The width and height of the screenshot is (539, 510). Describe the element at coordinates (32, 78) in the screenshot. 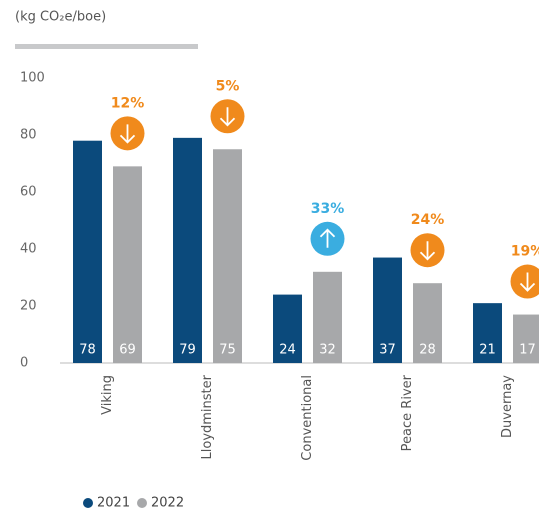

I see `y-tick-label: 100` at that location.